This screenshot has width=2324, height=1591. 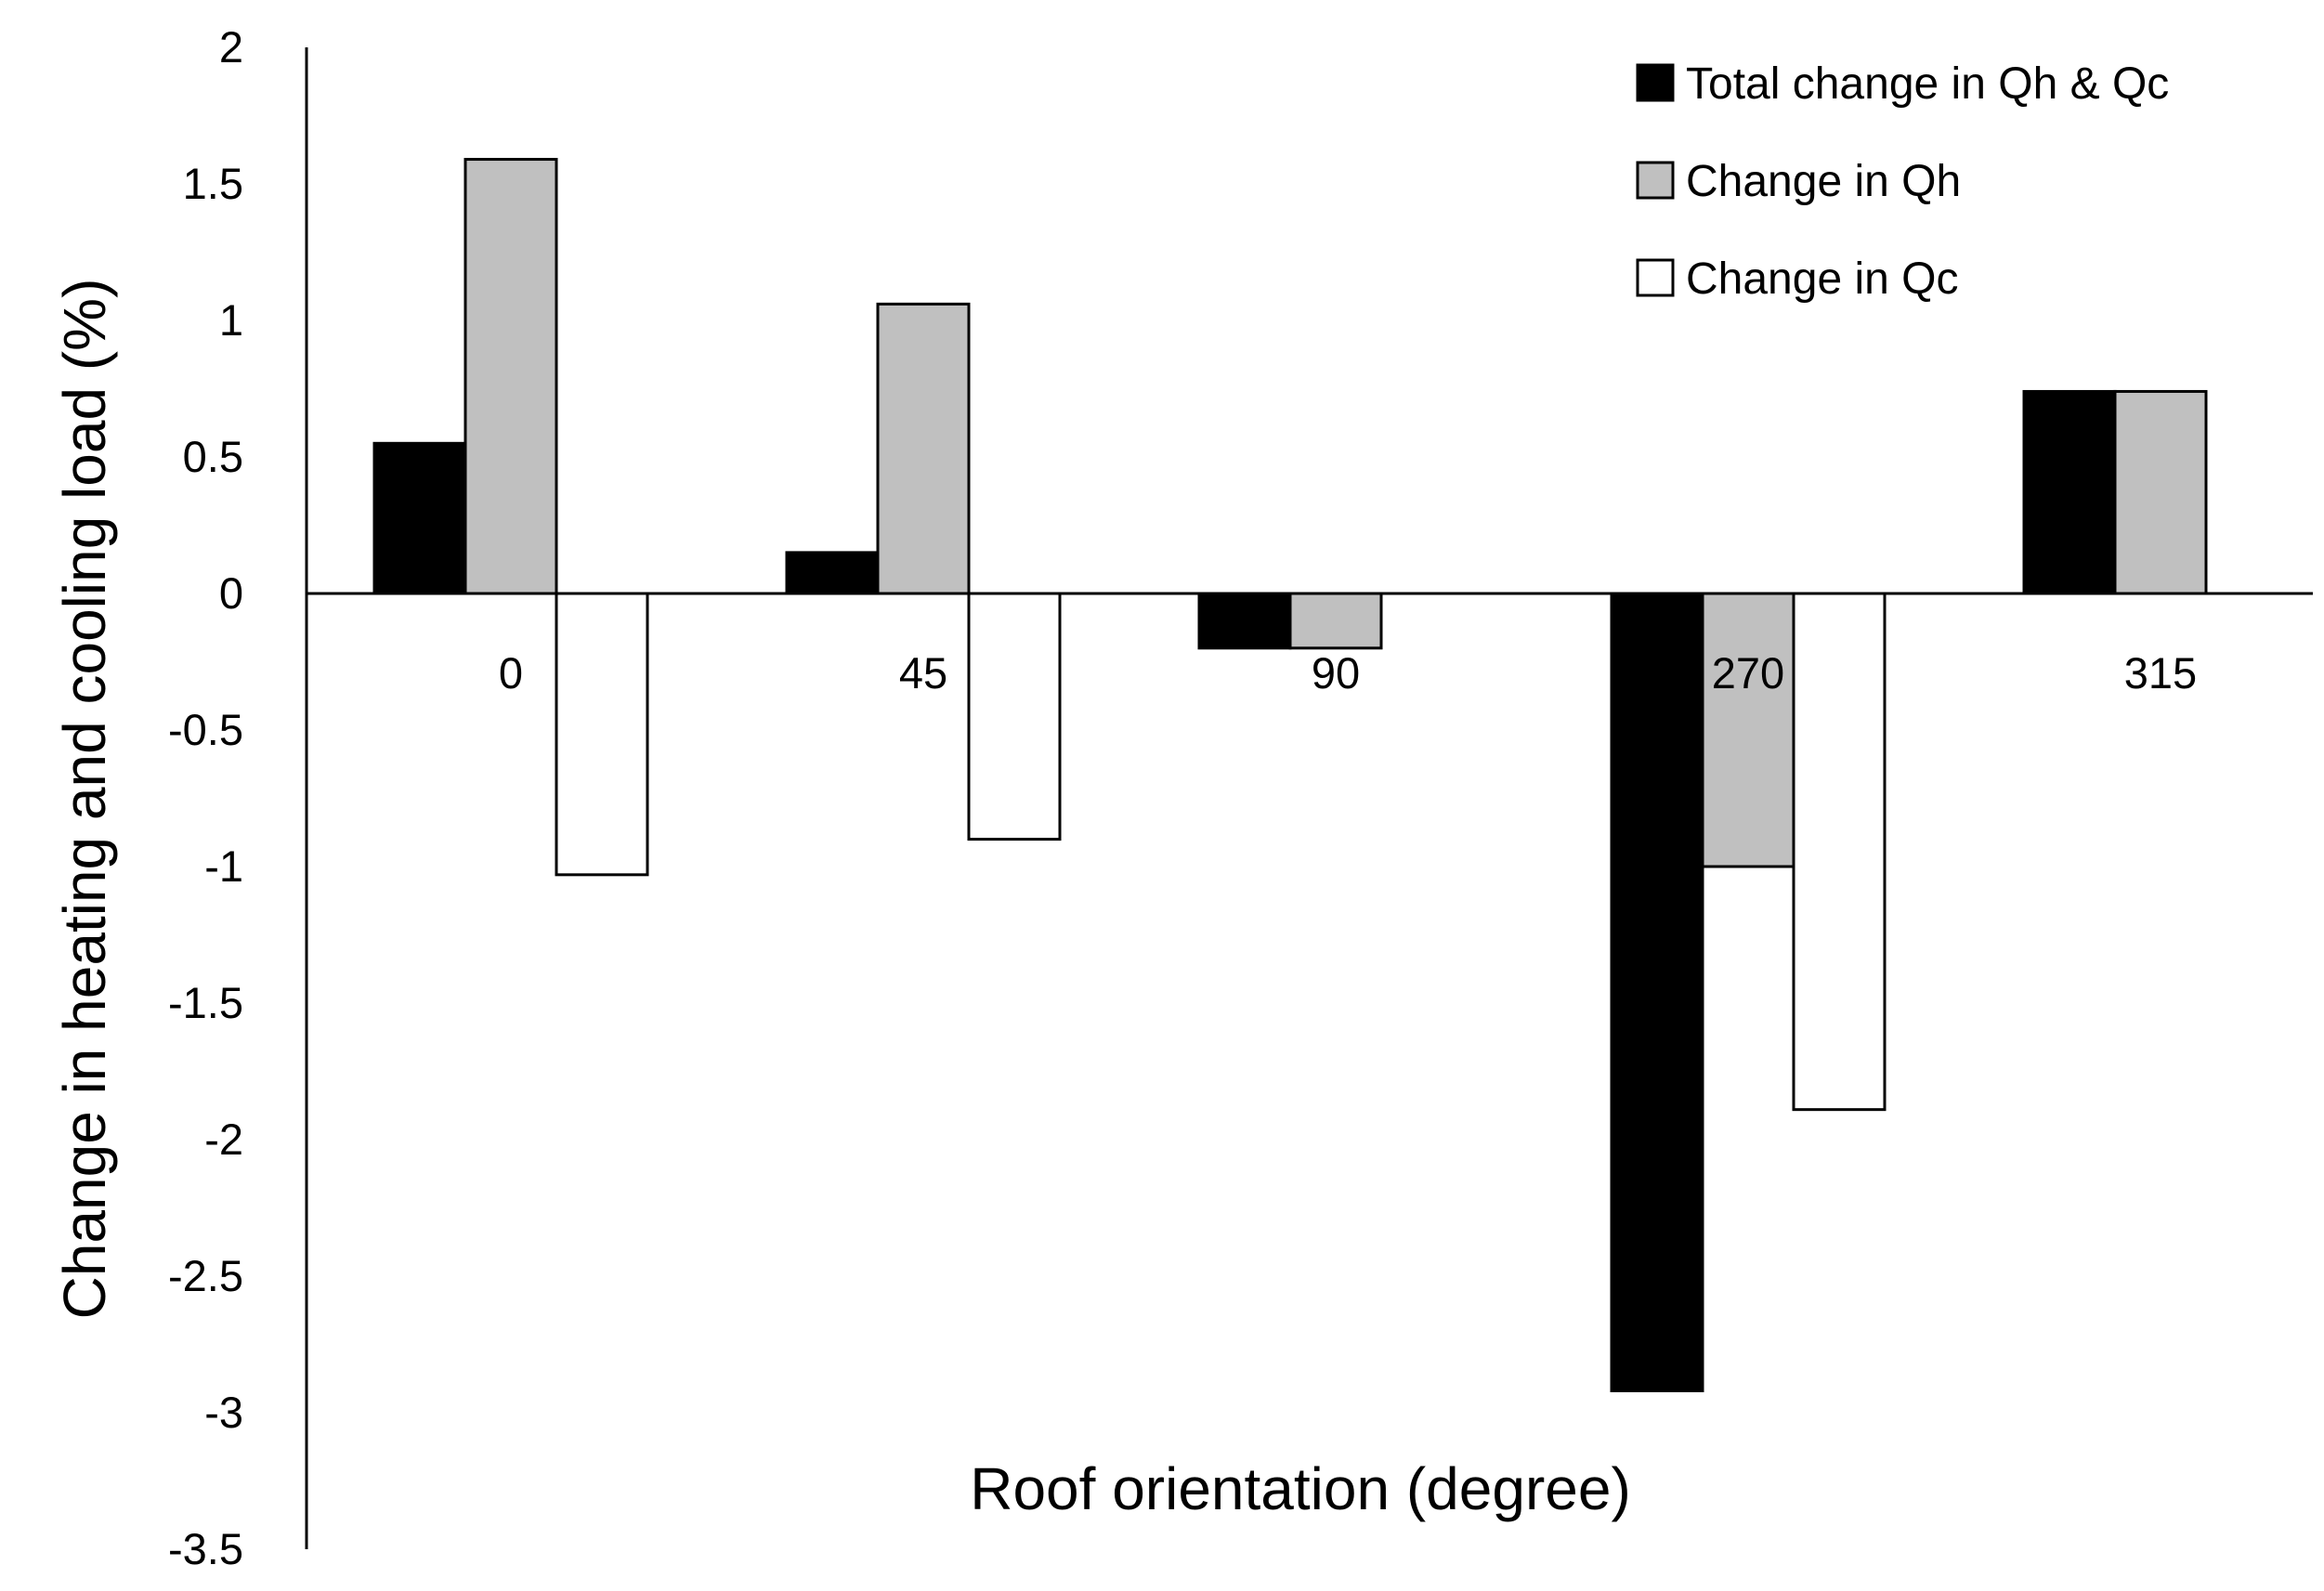 What do you see at coordinates (1748, 673) in the screenshot?
I see `x-tick-label-270: 270` at bounding box center [1748, 673].